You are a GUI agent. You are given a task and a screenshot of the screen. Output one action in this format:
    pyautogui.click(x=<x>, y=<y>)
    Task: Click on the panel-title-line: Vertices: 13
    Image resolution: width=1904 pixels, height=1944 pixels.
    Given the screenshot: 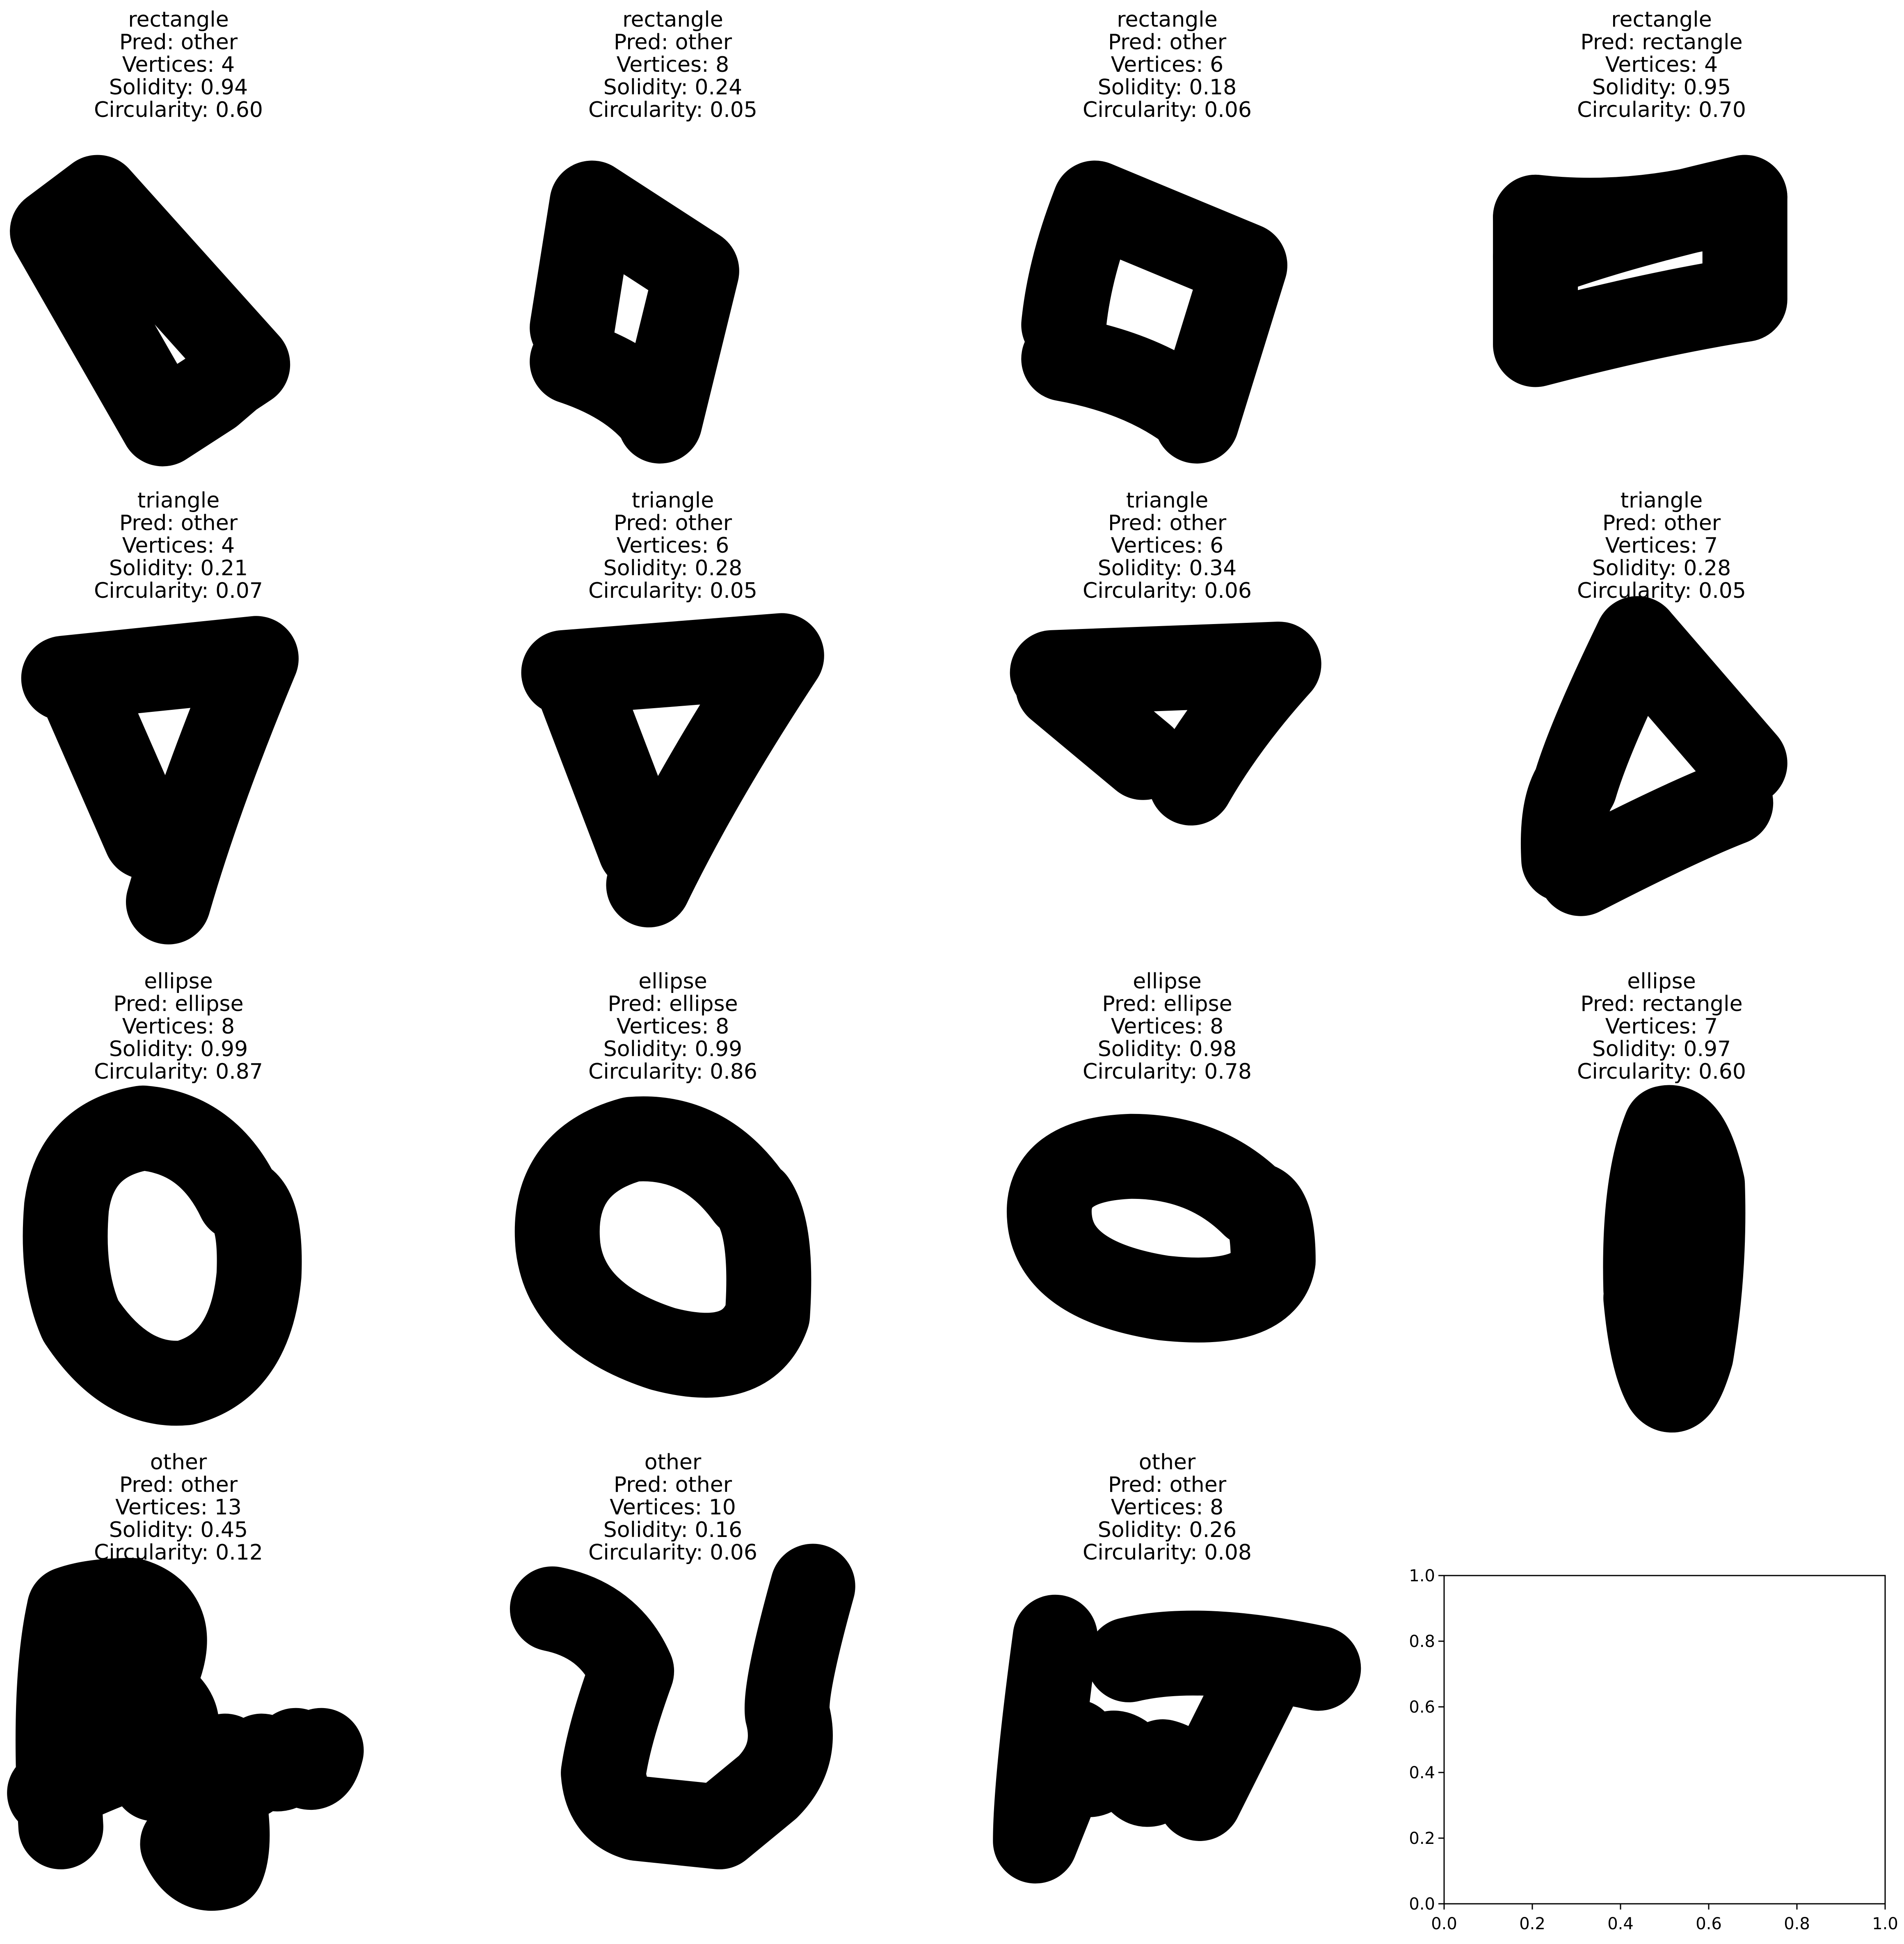 What is the action you would take?
    pyautogui.click(x=178, y=1507)
    